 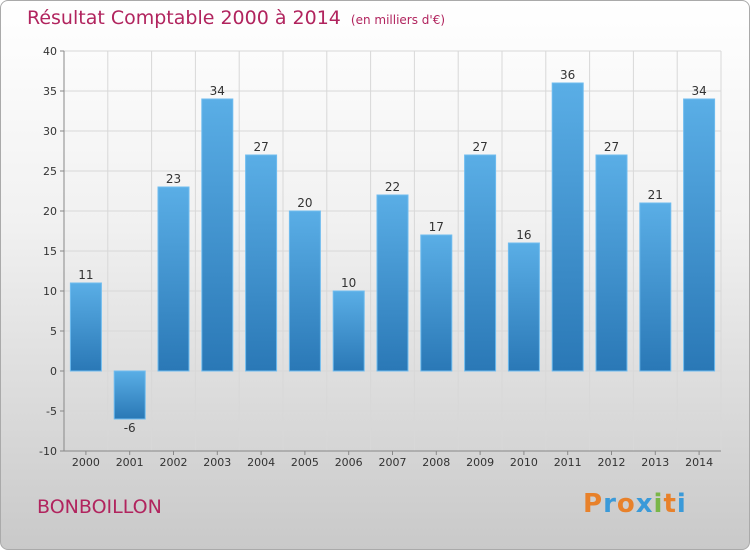 What do you see at coordinates (86, 462) in the screenshot?
I see `x-tick-label: 2000` at bounding box center [86, 462].